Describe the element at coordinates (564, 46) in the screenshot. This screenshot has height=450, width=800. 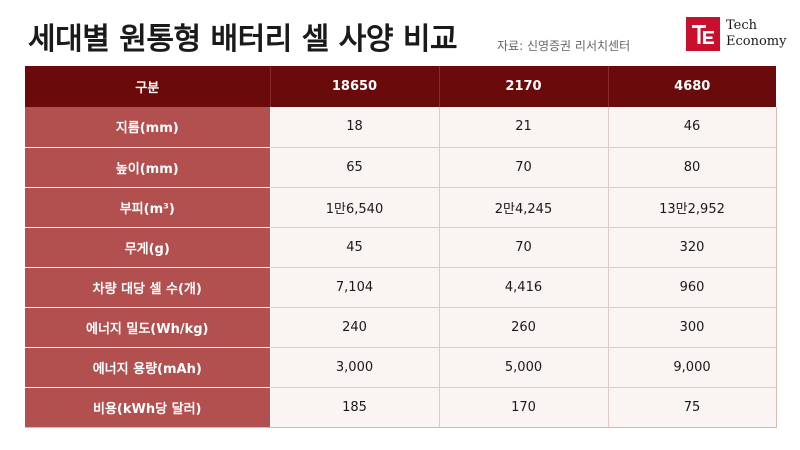
I see `source-note: 자료: 신영증권 리서치센터` at that location.